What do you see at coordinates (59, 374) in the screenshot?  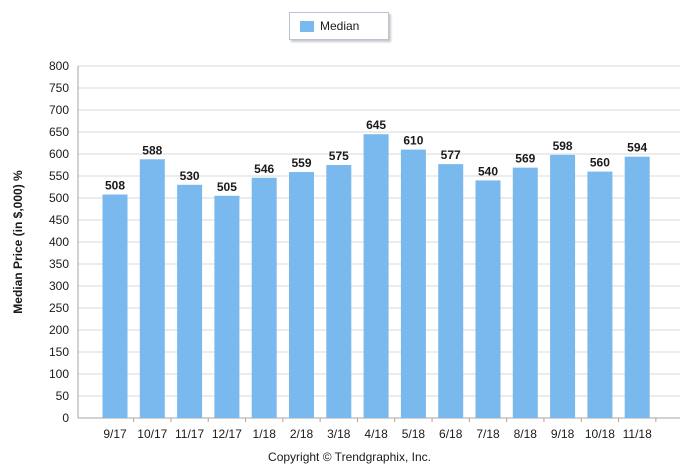 I see `y-tick-label: 100` at bounding box center [59, 374].